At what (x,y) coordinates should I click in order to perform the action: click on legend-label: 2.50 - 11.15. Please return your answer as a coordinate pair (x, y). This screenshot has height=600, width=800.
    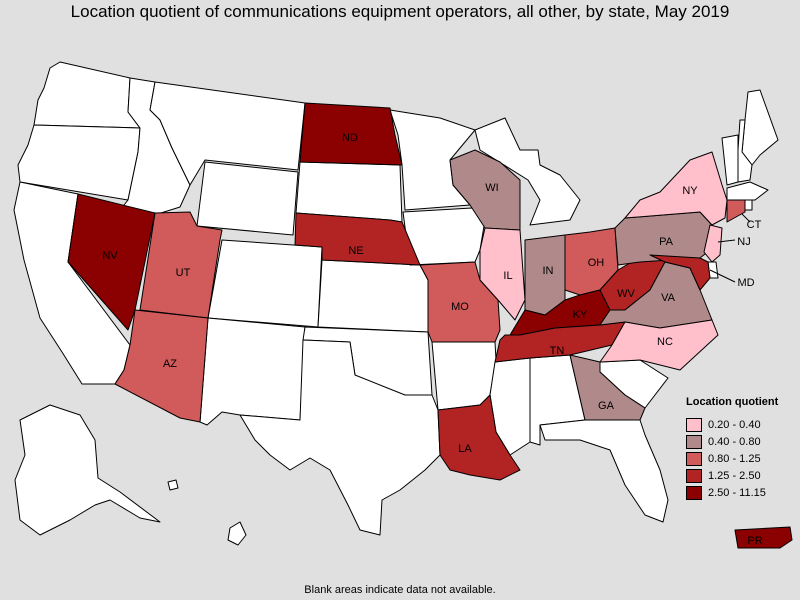
    Looking at the image, I should click on (737, 492).